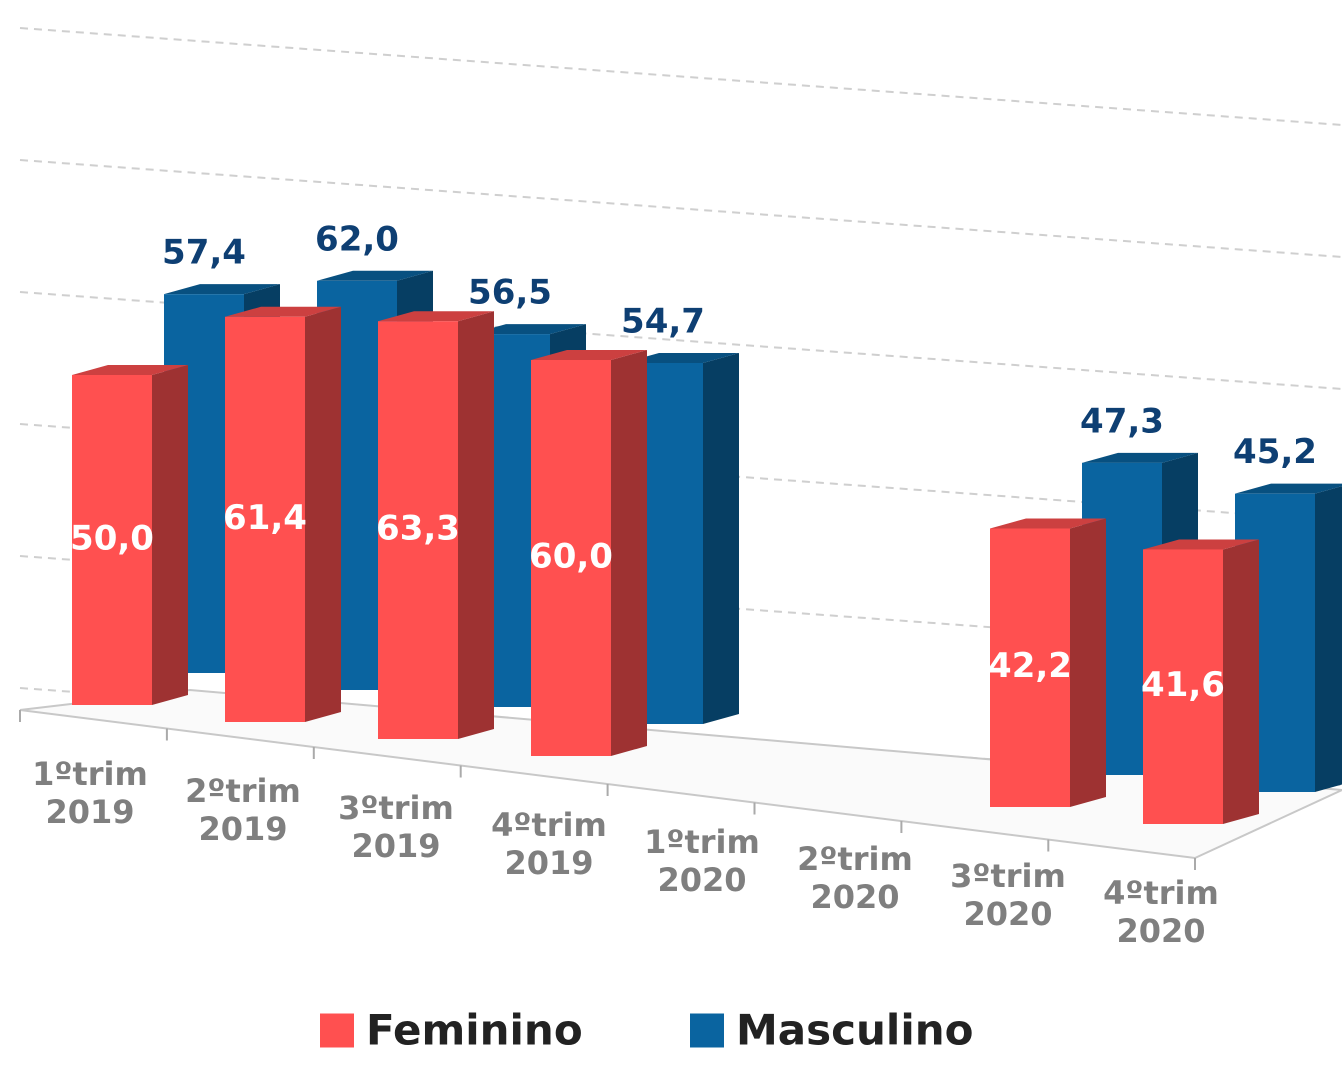  Describe the element at coordinates (357, 239) in the screenshot. I see `data-label: 62,0` at that location.